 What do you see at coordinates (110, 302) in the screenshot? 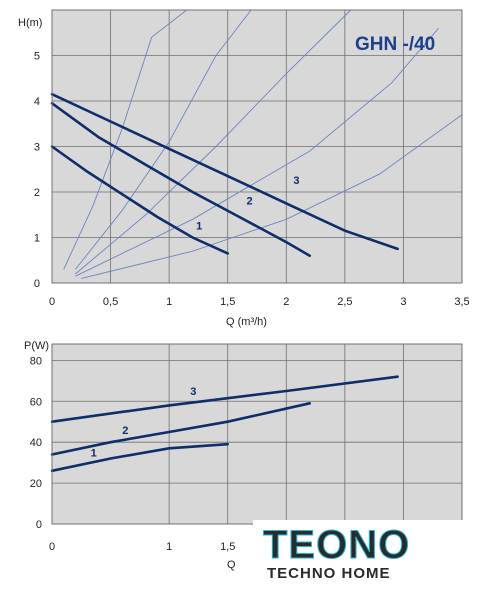
I see `head-x-tick-label: 0,5` at bounding box center [110, 302].